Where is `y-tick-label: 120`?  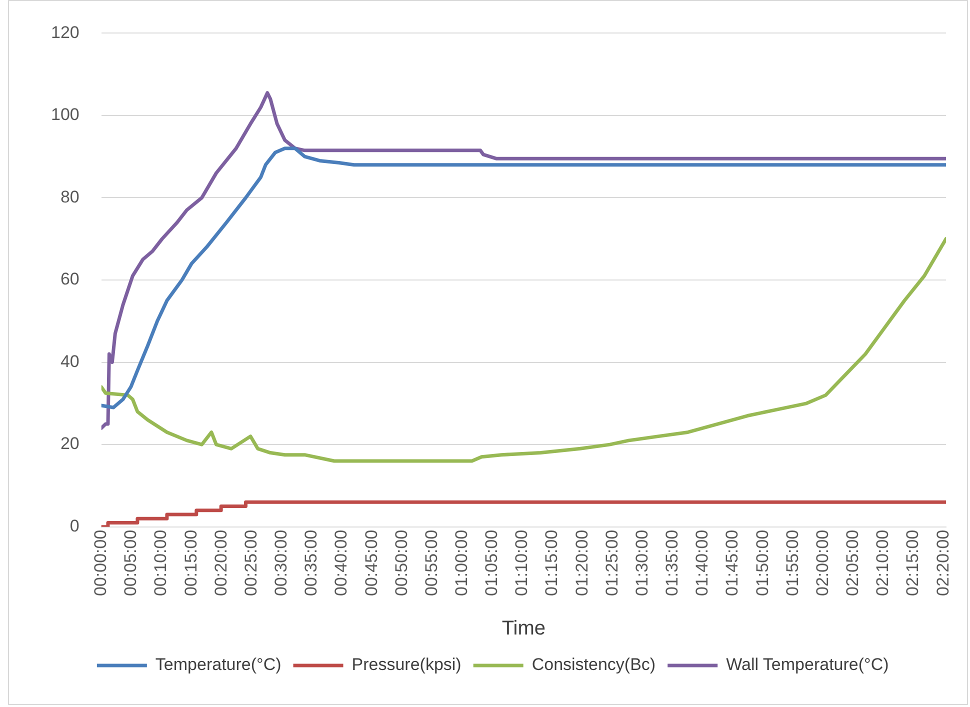 y-tick-label: 120 is located at coordinates (65, 32).